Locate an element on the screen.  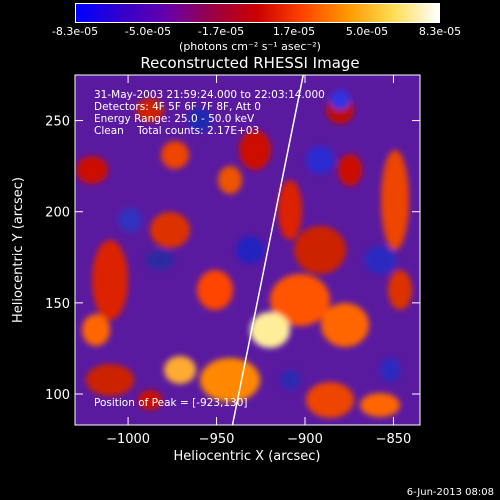
solar-limb-line is located at coordinates (267, 250).